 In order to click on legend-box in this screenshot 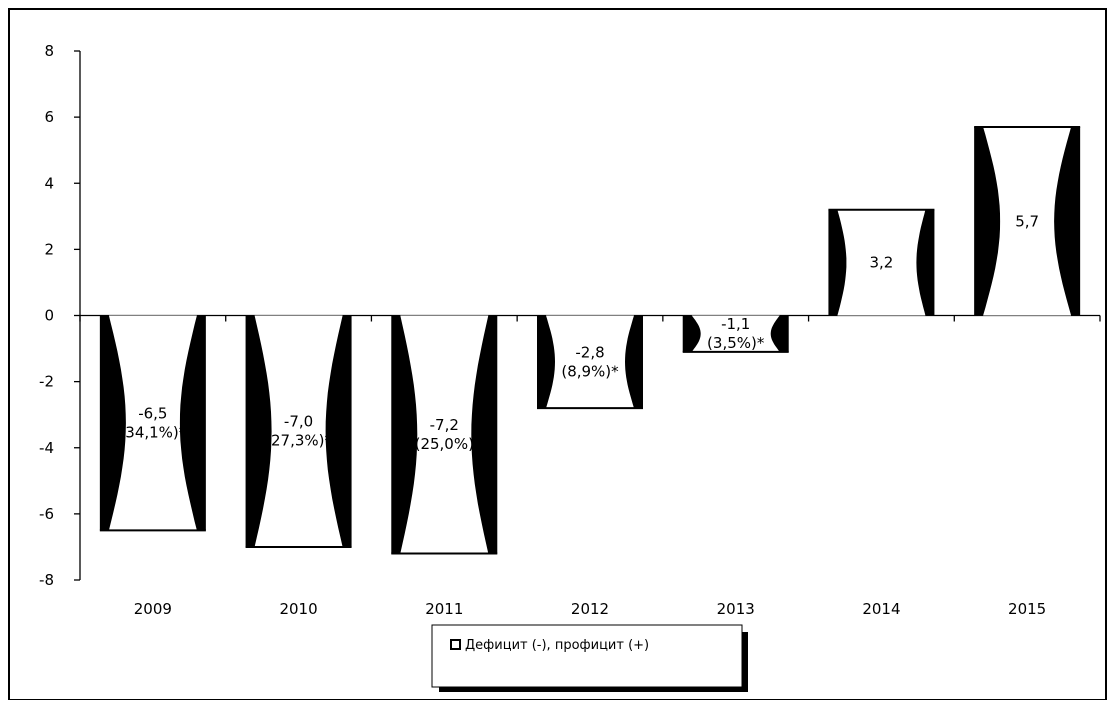, I will do `click(587, 656)`.